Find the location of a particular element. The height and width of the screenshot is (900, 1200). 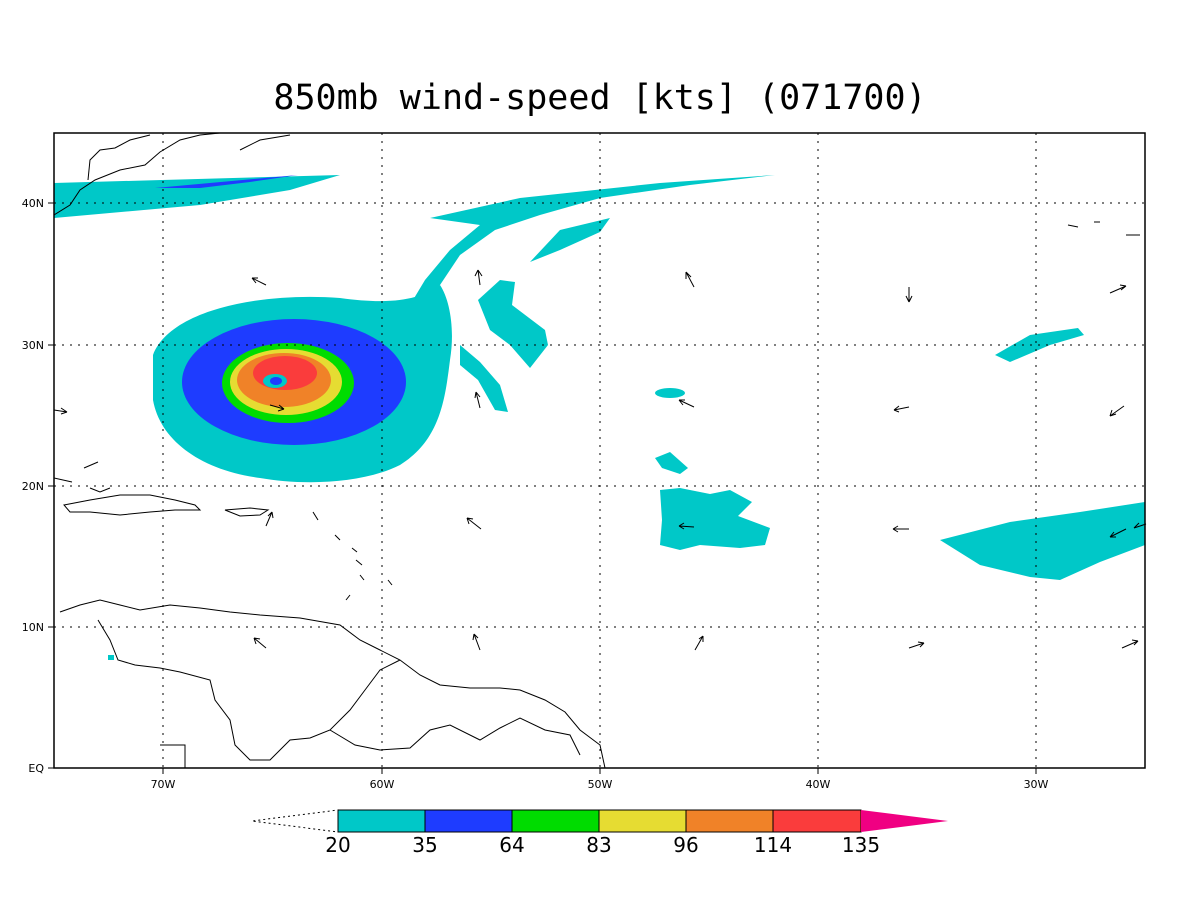

colorbar-high-triangle is located at coordinates (904, 821).